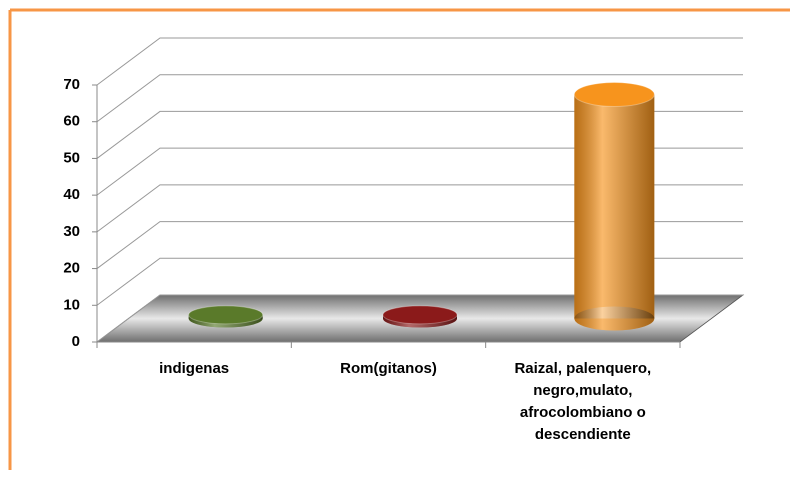 The width and height of the screenshot is (790, 479). What do you see at coordinates (76, 341) in the screenshot?
I see `y-tick-label: 0` at bounding box center [76, 341].